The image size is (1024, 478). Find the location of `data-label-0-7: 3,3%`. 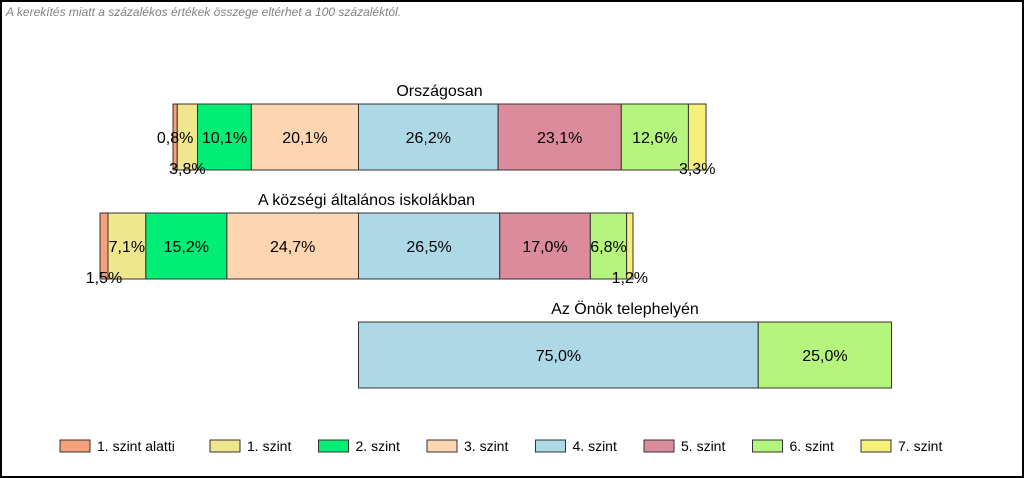

data-label-0-7: 3,3% is located at coordinates (697, 169).